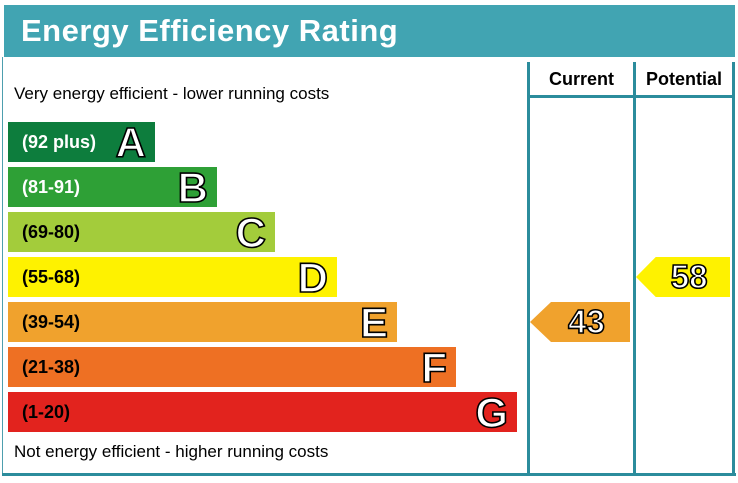 The width and height of the screenshot is (738, 483). I want to click on band-row-b: (81-91) B, so click(112, 187).